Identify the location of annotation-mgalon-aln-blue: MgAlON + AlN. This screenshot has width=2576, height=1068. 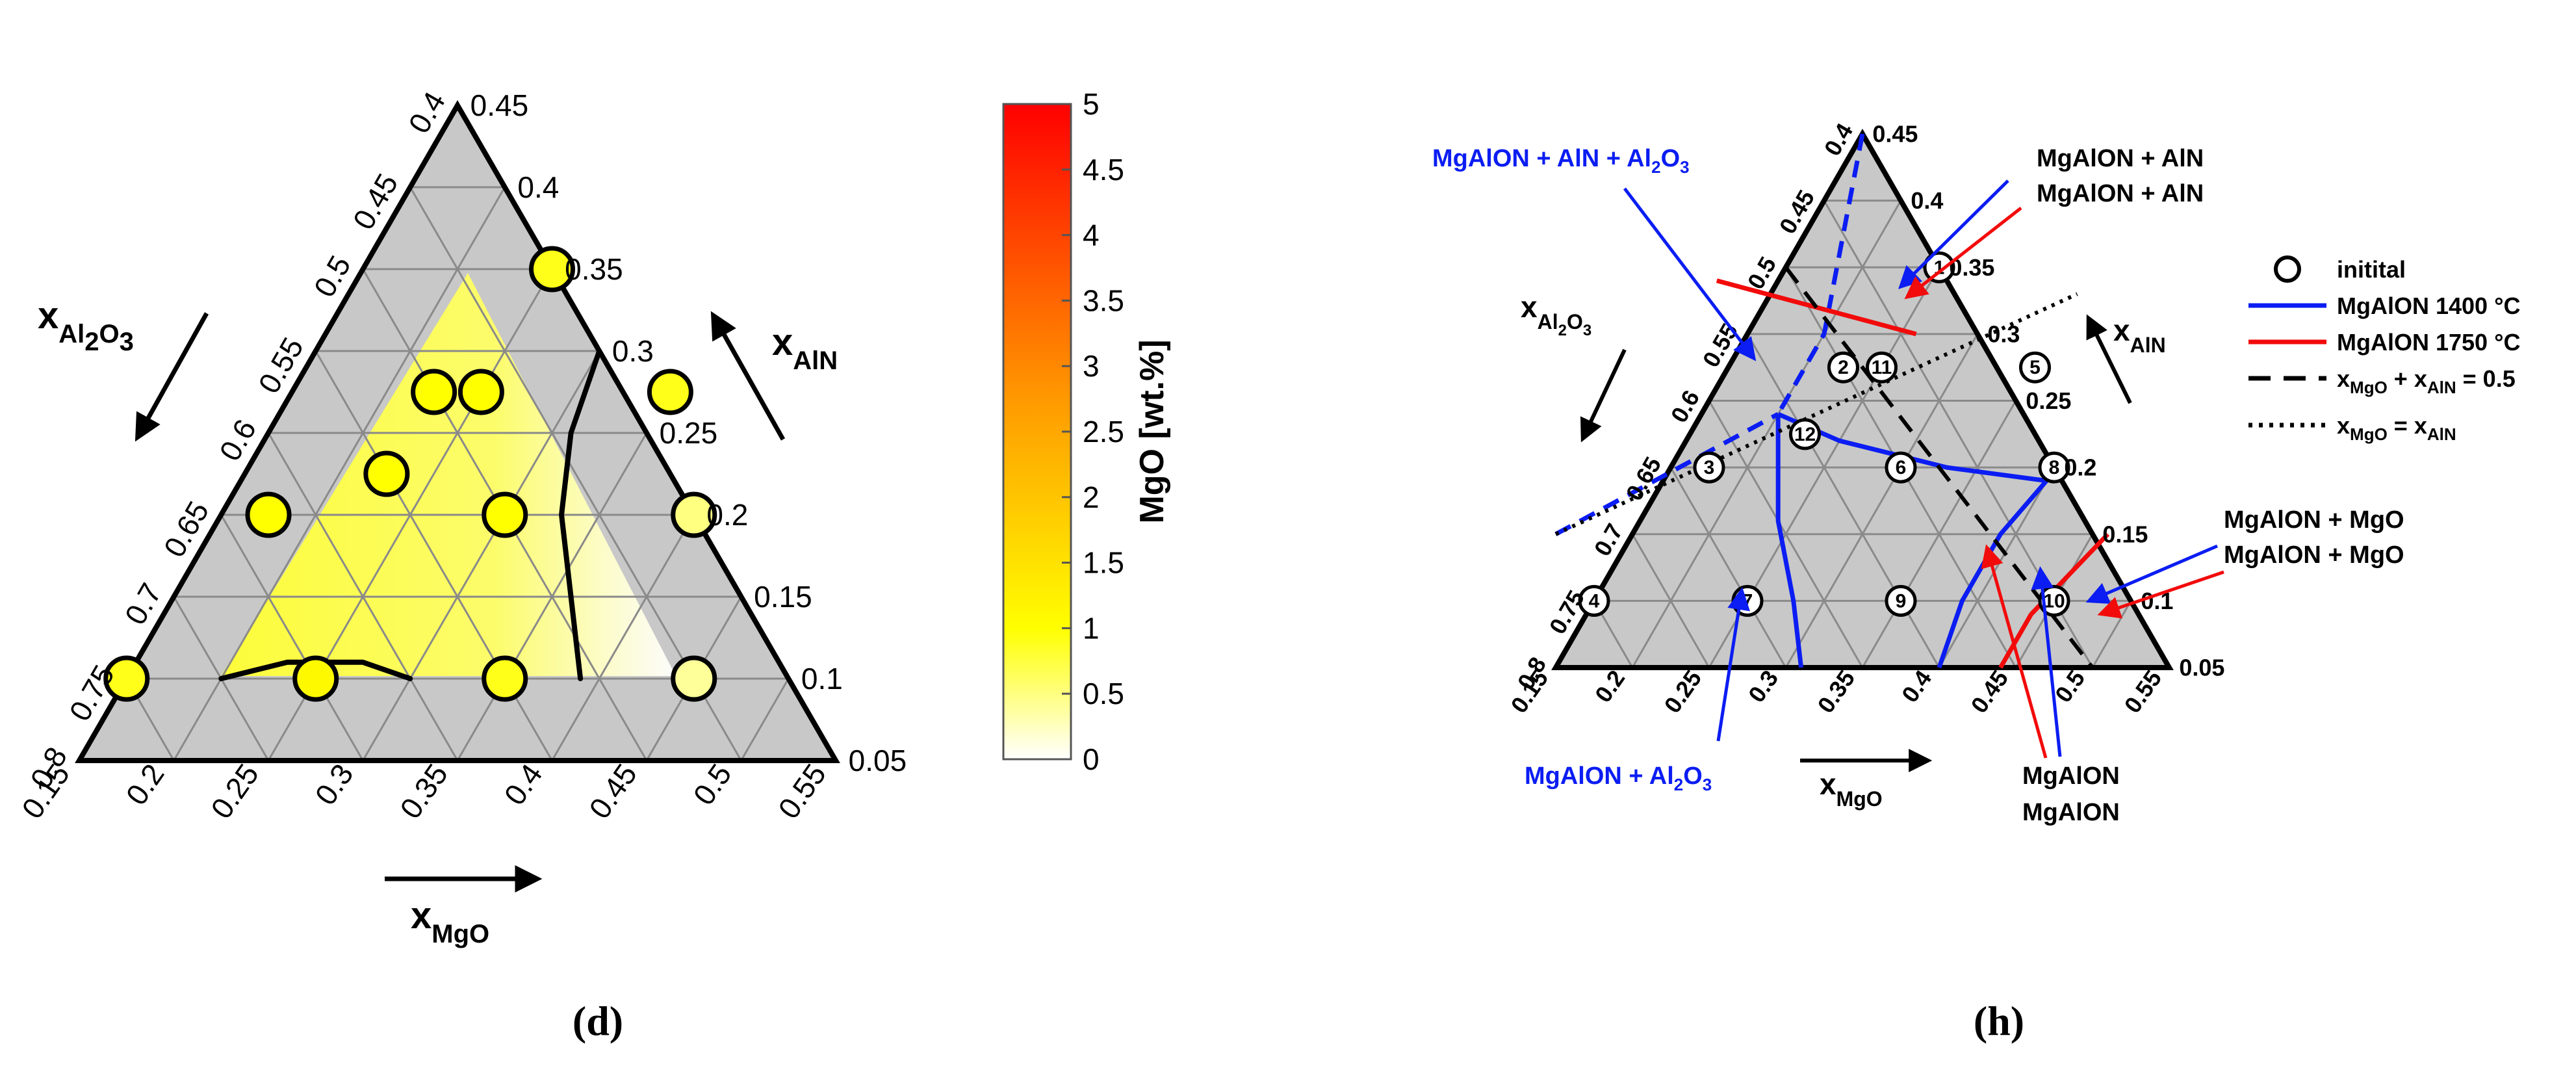
(2121, 158).